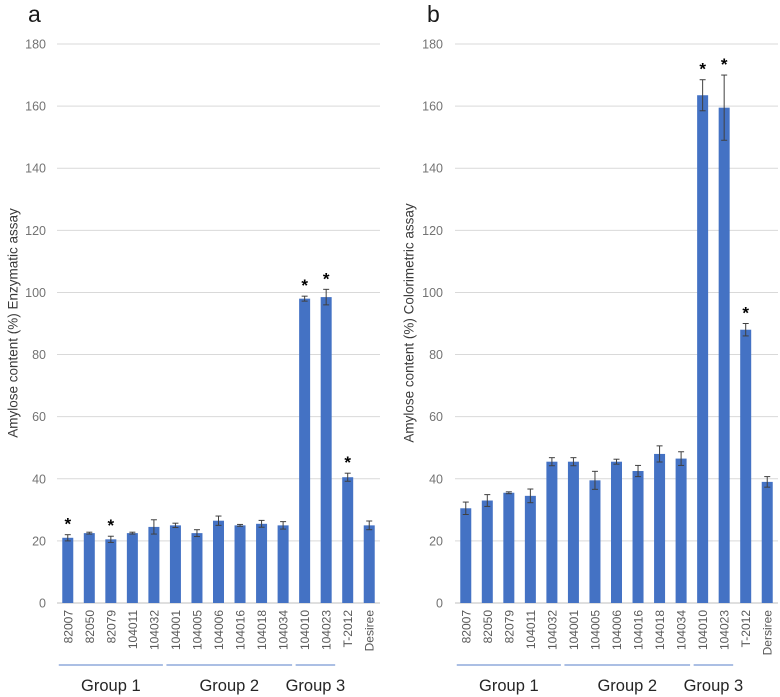  What do you see at coordinates (369, 564) in the screenshot?
I see `bar-Desiree` at bounding box center [369, 564].